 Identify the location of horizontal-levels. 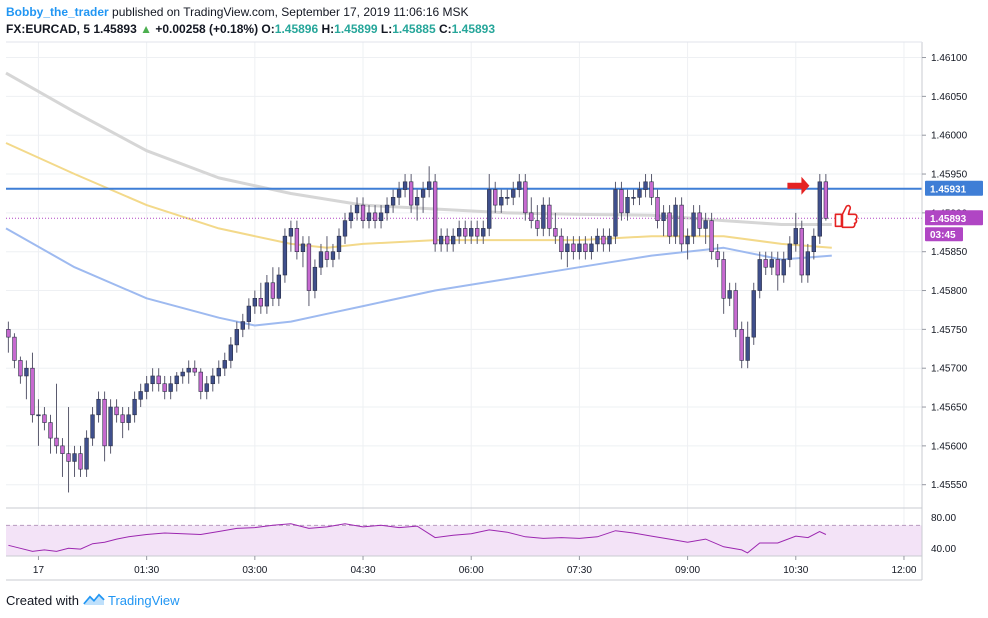
(464, 203).